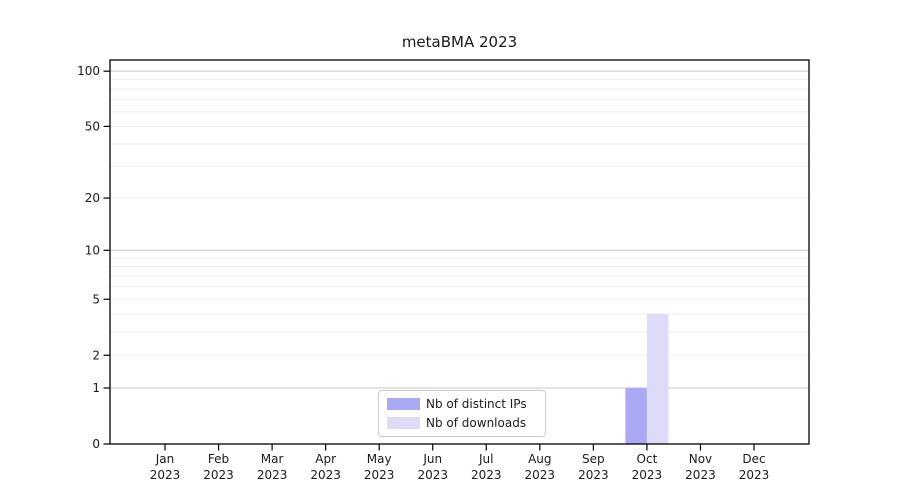 The height and width of the screenshot is (500, 900). I want to click on x-tick-label-month: Jan, so click(165, 459).